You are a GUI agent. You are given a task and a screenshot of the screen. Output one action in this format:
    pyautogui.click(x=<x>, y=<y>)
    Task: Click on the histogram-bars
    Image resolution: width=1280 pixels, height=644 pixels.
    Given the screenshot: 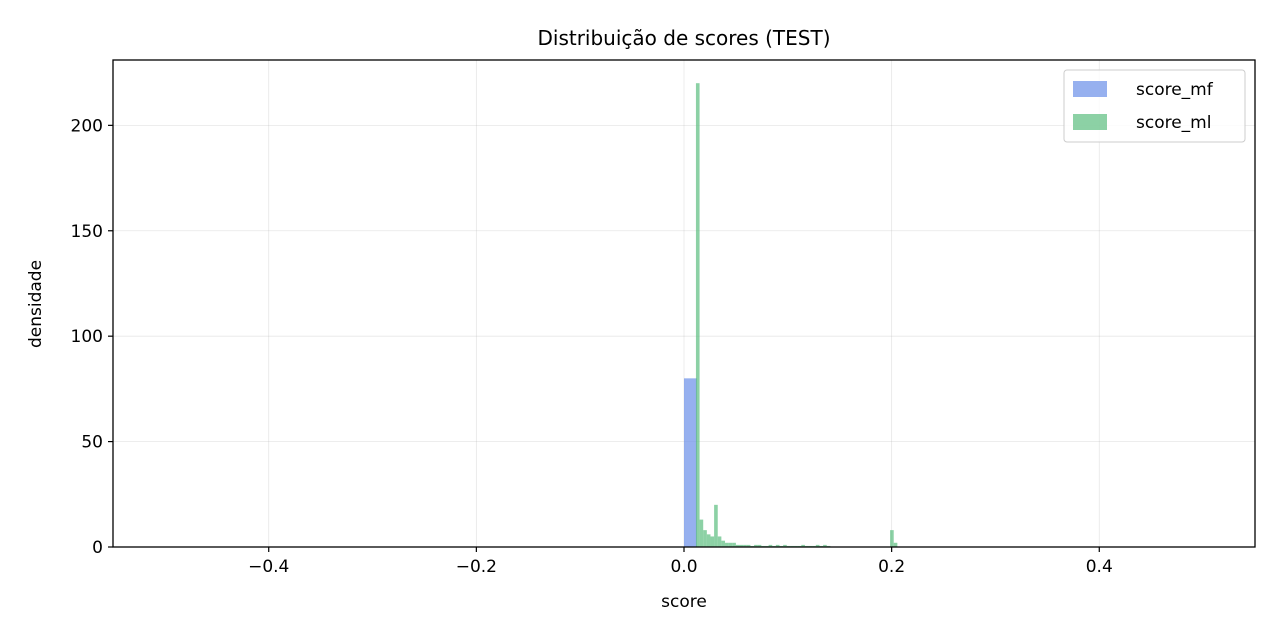 What is the action you would take?
    pyautogui.click(x=791, y=315)
    